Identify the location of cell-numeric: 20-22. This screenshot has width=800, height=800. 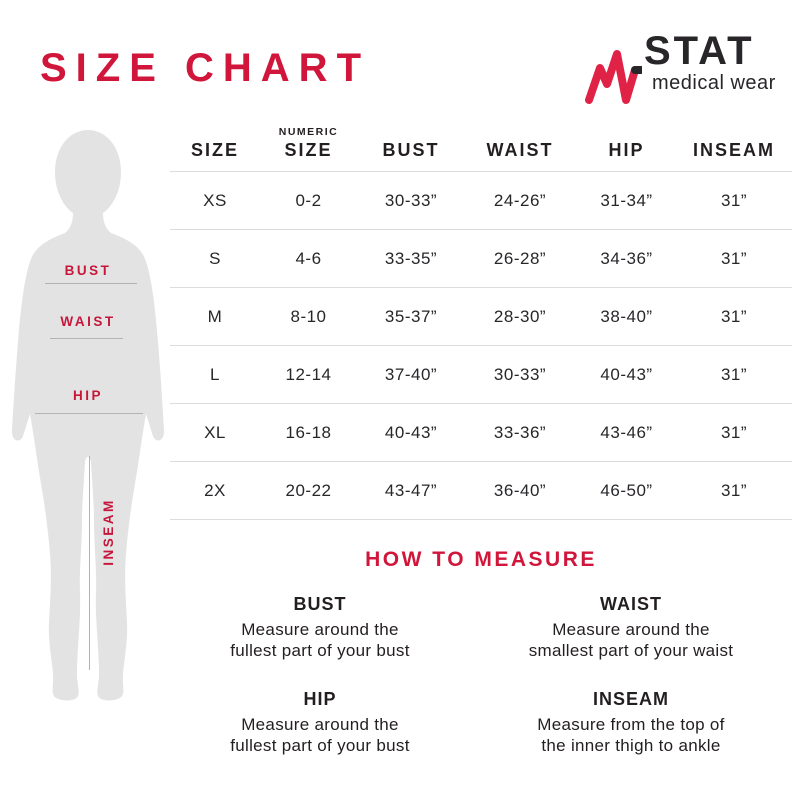
(308, 490).